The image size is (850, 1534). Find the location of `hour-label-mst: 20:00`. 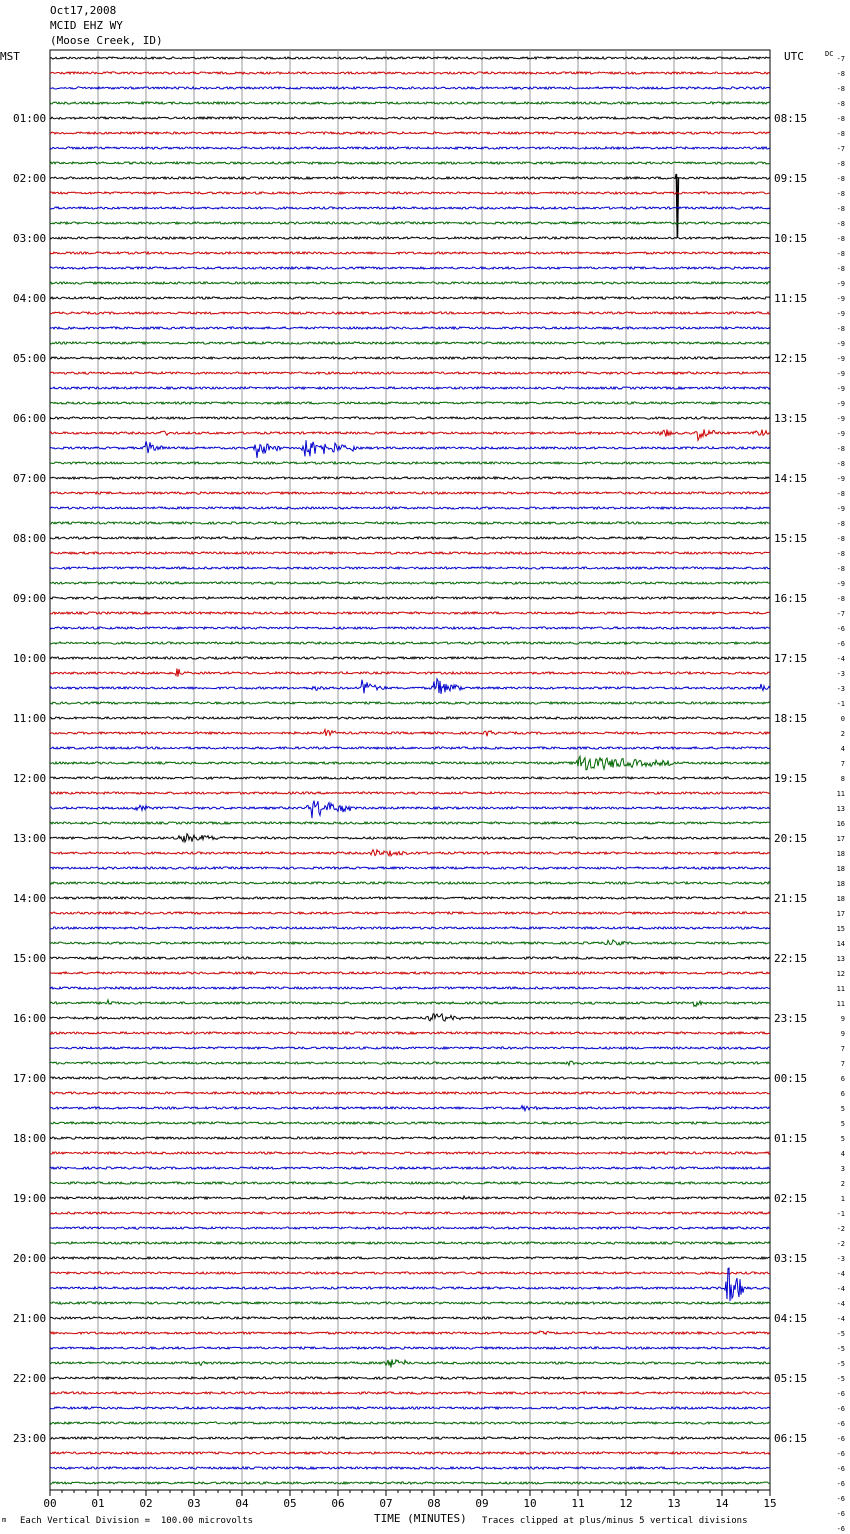

hour-label-mst: 20:00 is located at coordinates (29, 1258).